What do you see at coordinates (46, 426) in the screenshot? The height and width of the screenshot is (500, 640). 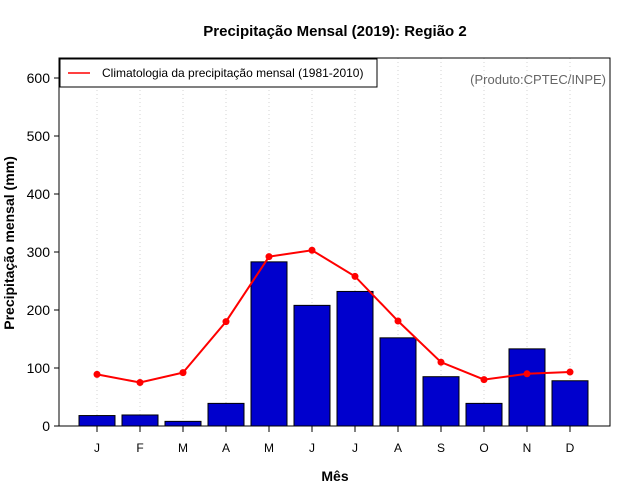 I see `y-tick-label: 0` at bounding box center [46, 426].